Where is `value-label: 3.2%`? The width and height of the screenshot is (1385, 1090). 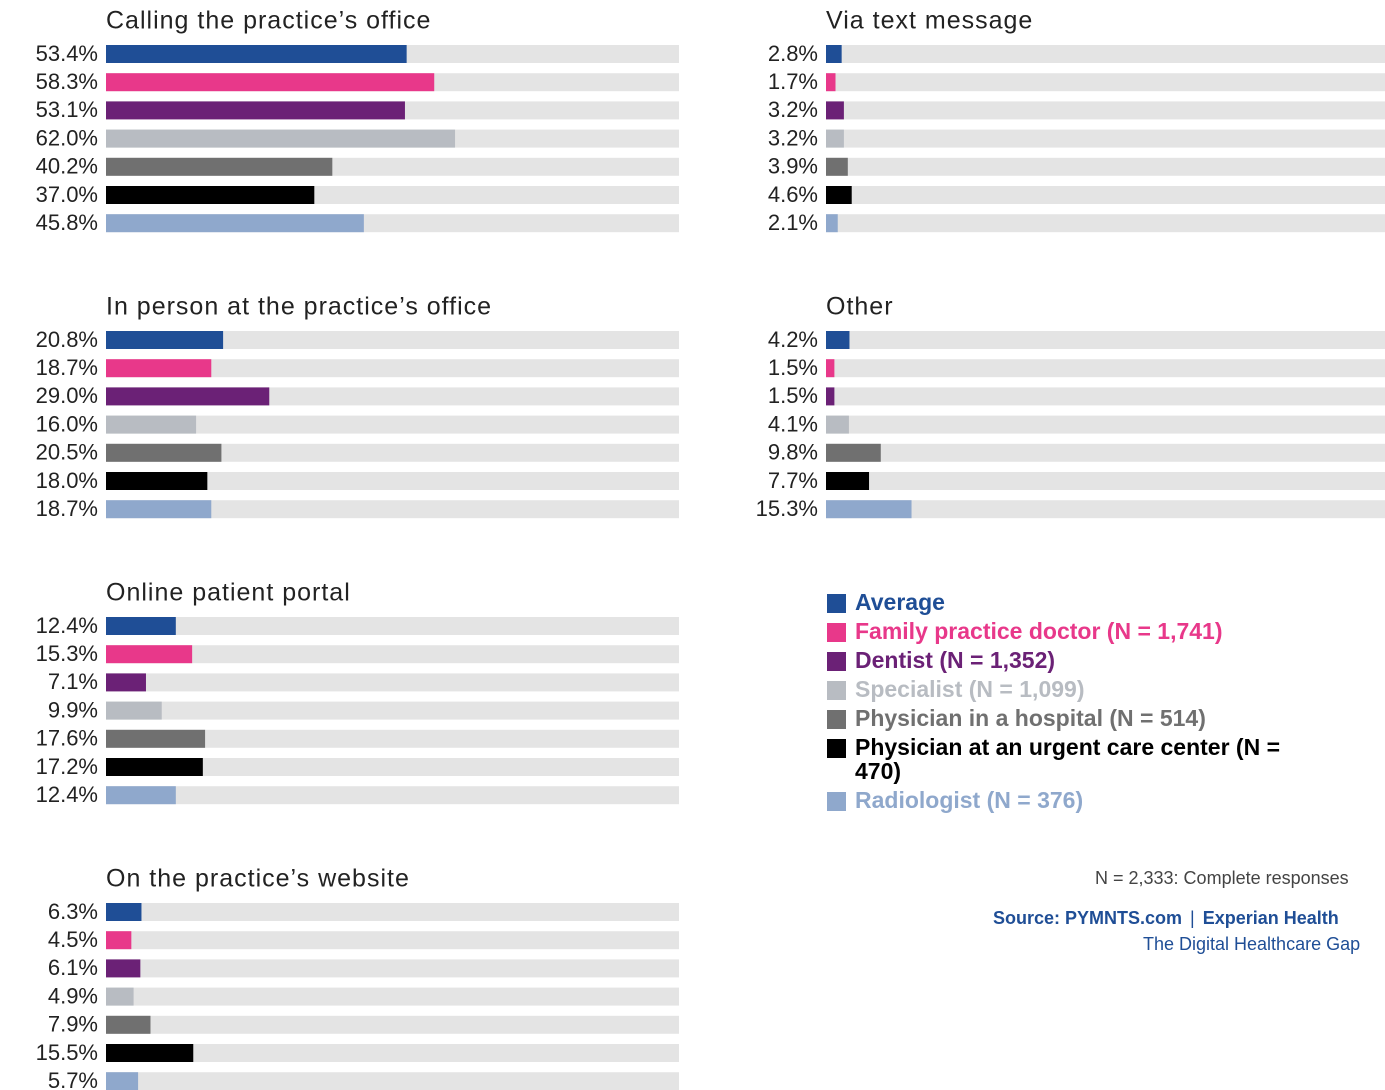
value-label: 3.2% is located at coordinates (793, 109).